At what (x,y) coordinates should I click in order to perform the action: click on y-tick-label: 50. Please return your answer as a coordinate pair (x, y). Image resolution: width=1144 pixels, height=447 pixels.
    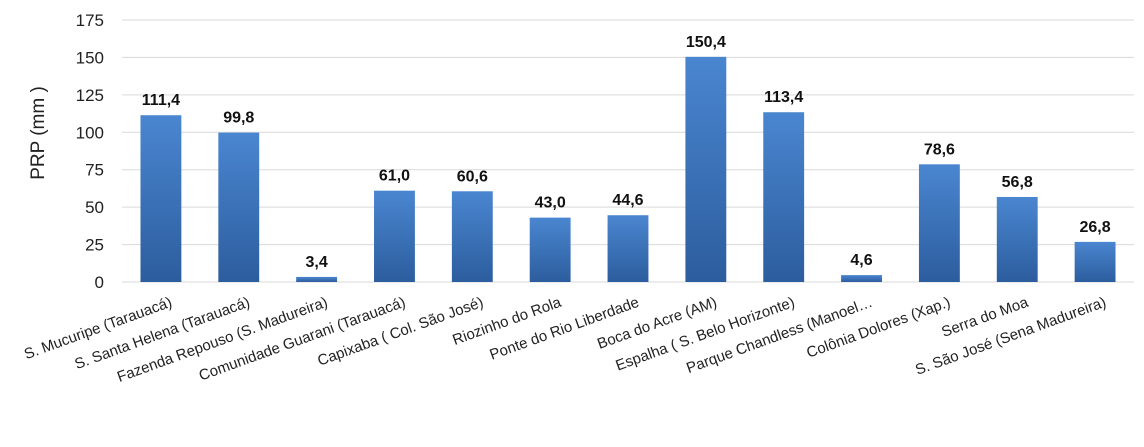
    Looking at the image, I should click on (94, 207).